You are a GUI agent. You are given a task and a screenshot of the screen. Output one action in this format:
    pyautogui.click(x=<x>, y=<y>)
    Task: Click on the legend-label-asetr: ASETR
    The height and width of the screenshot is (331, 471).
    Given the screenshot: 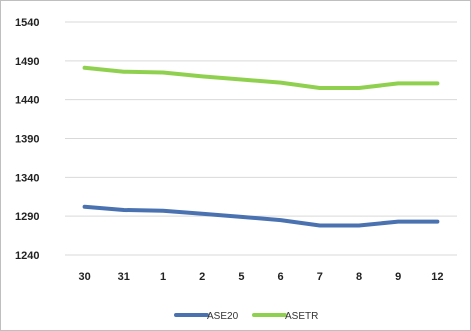 What is the action you would take?
    pyautogui.click(x=301, y=316)
    